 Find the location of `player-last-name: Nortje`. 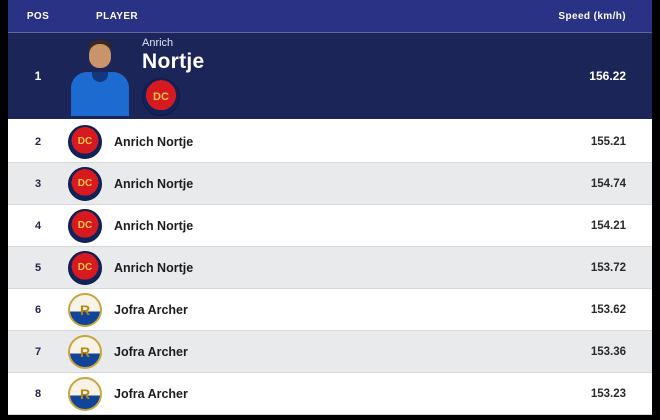

player-last-name: Nortje is located at coordinates (173, 61).